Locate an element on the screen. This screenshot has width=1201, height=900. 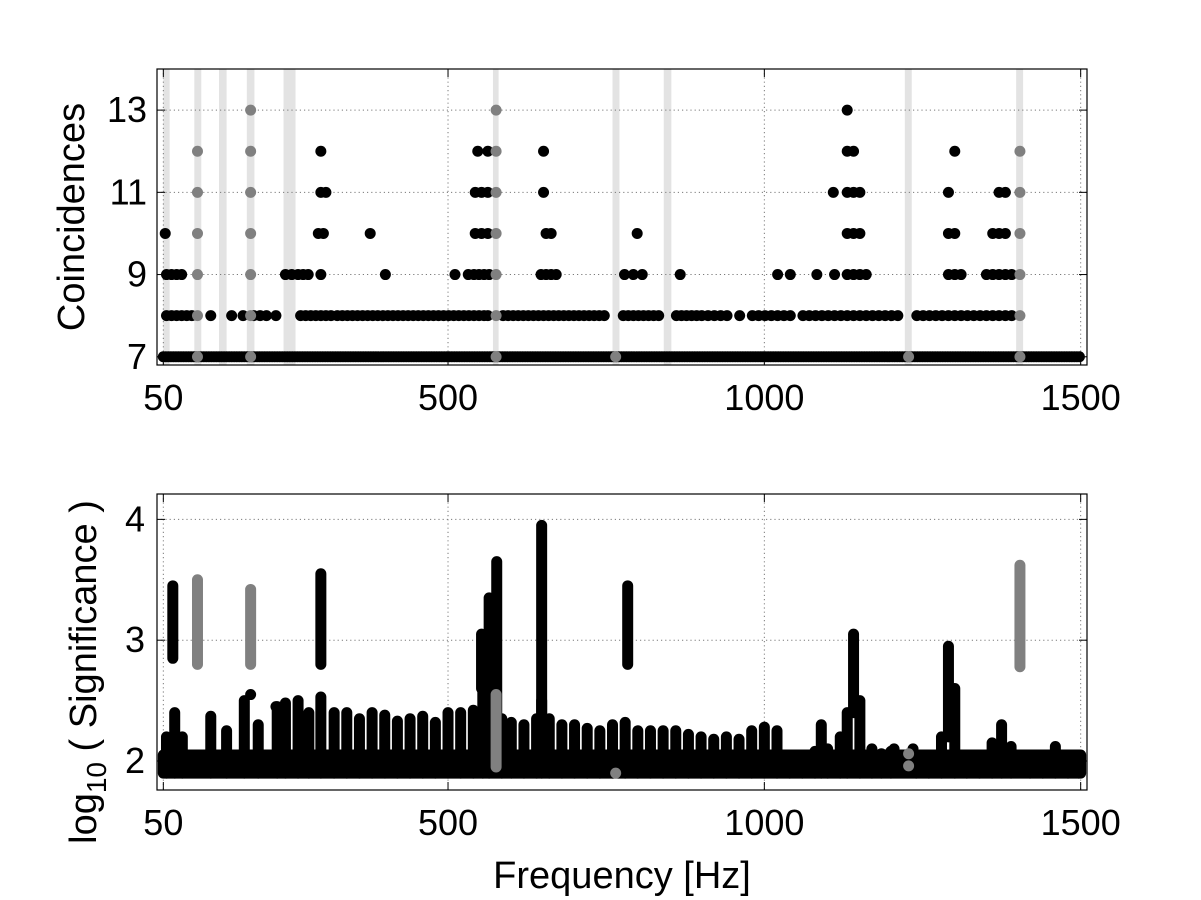
y-tick-label: 4 is located at coordinates (135, 518).